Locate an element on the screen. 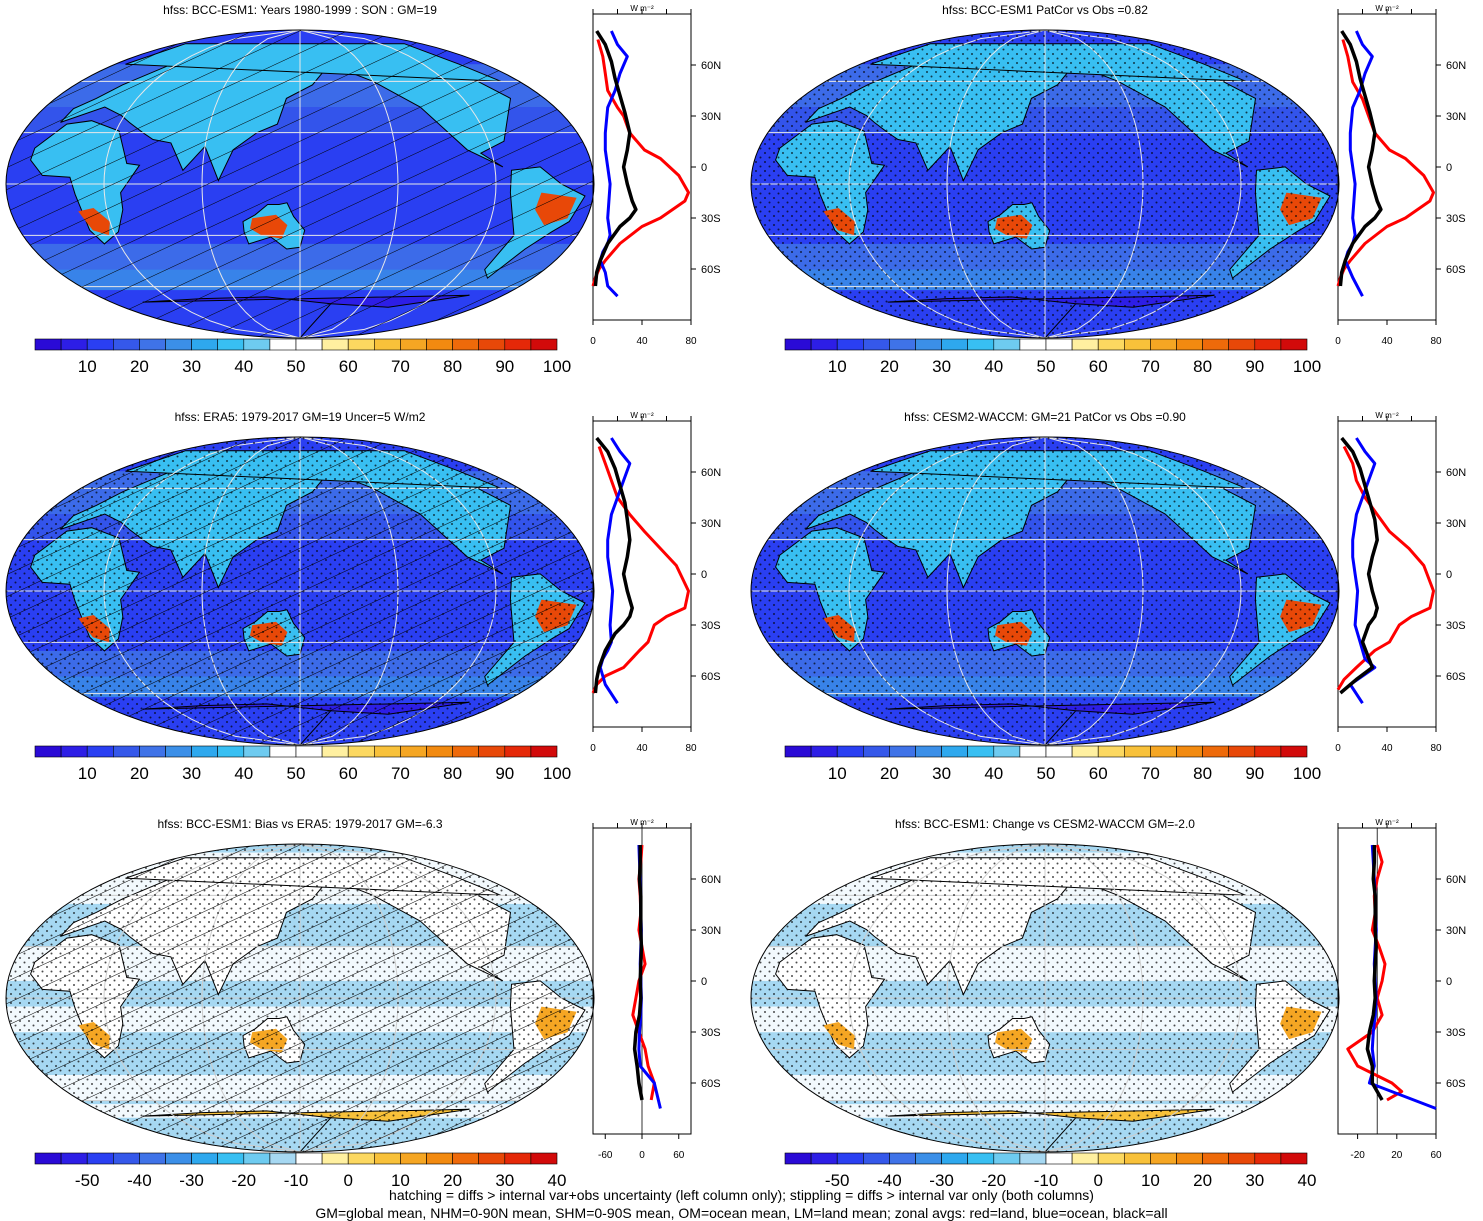 The image size is (1483, 1221). zonal-mean-plot: W m⁻² 60N 30N 0 30S 60S -60 0 60 is located at coordinates (656, 989).